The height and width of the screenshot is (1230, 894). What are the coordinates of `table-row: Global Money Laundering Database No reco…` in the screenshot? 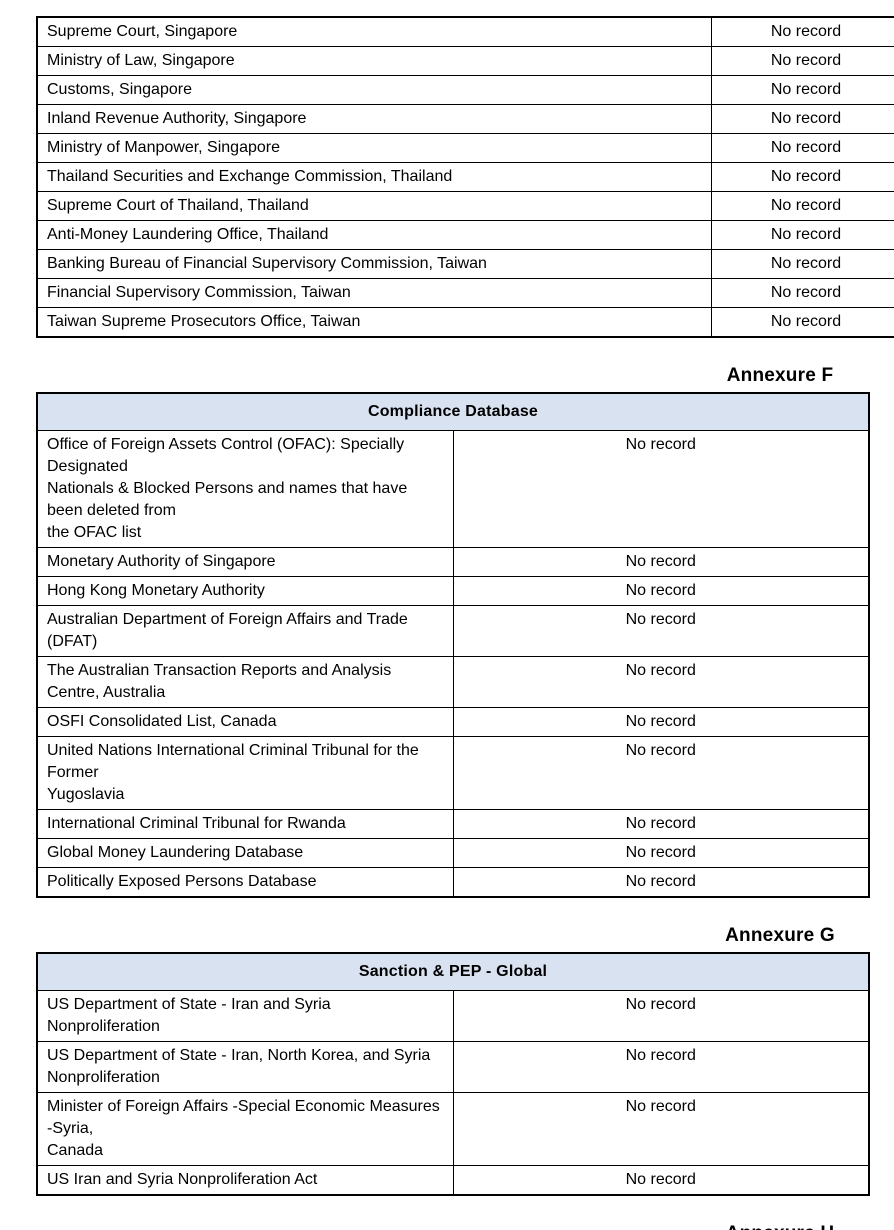 It's located at (453, 853).